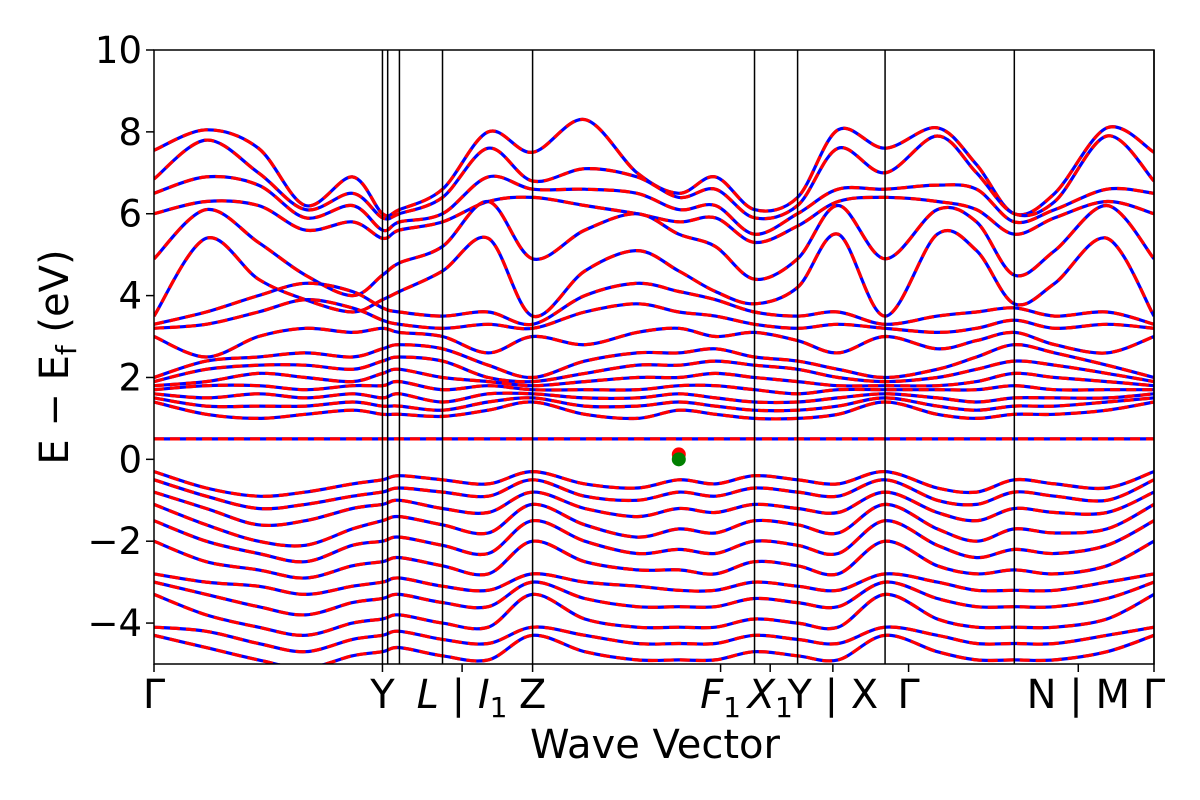 The image size is (1200, 800). What do you see at coordinates (130, 214) in the screenshot?
I see `y-tick-label-2: 6` at bounding box center [130, 214].